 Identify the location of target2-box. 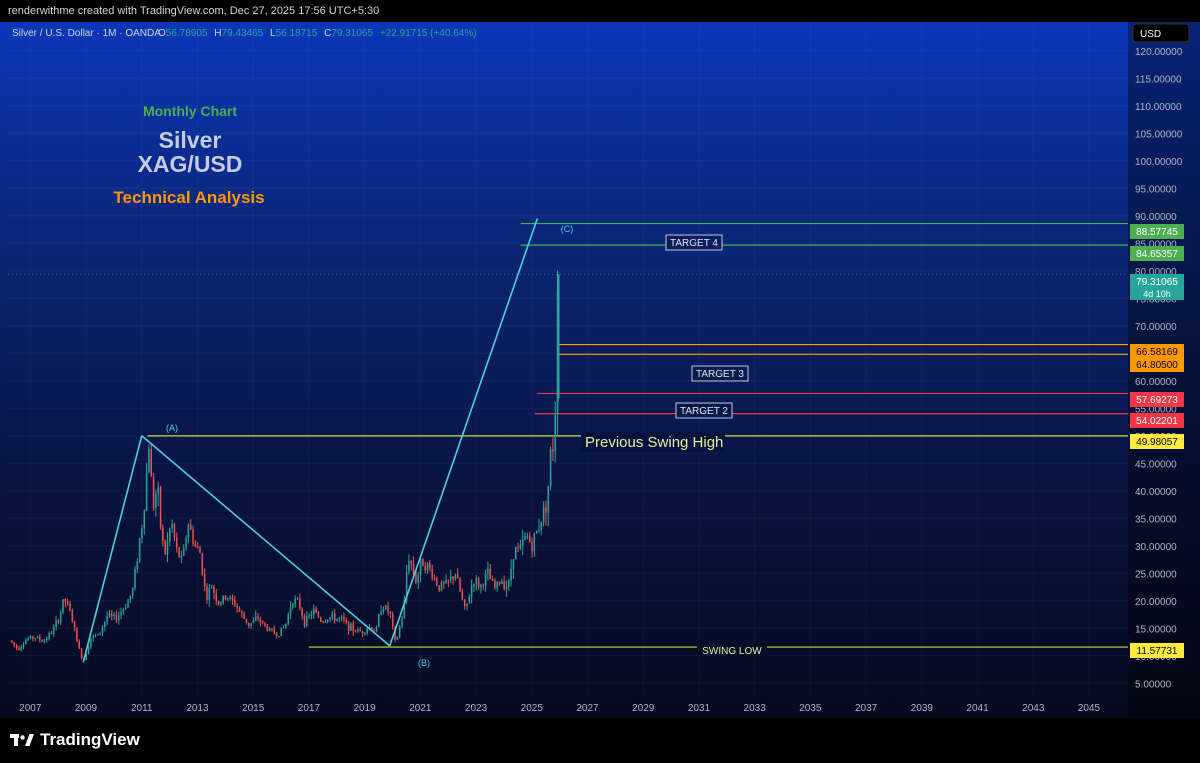
(704, 410).